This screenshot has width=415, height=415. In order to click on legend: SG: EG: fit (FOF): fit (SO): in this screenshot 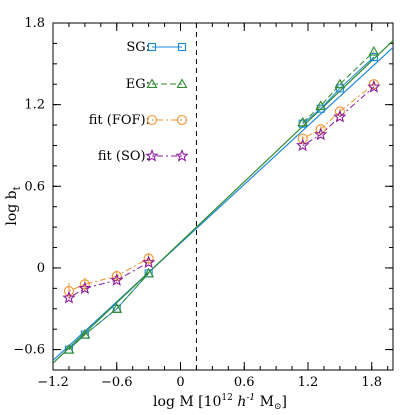, I will do `click(139, 102)`.